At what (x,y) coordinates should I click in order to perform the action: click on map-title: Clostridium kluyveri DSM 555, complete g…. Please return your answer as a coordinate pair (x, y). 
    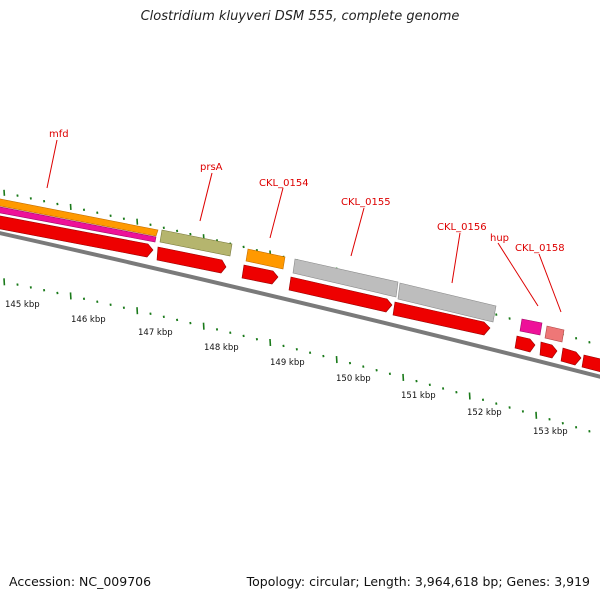
    Looking at the image, I should click on (300, 16).